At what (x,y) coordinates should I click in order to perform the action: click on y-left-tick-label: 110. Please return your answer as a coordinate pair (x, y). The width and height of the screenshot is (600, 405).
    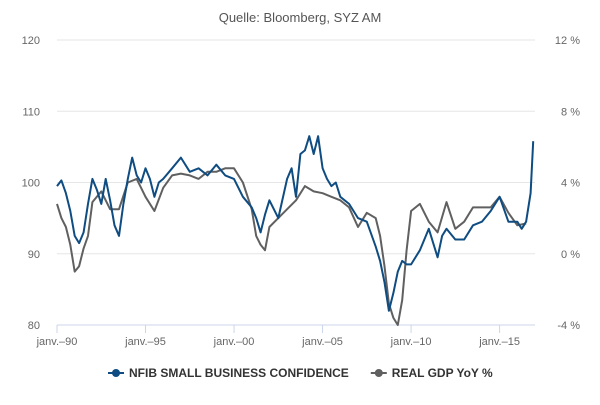
    Looking at the image, I should click on (31, 112).